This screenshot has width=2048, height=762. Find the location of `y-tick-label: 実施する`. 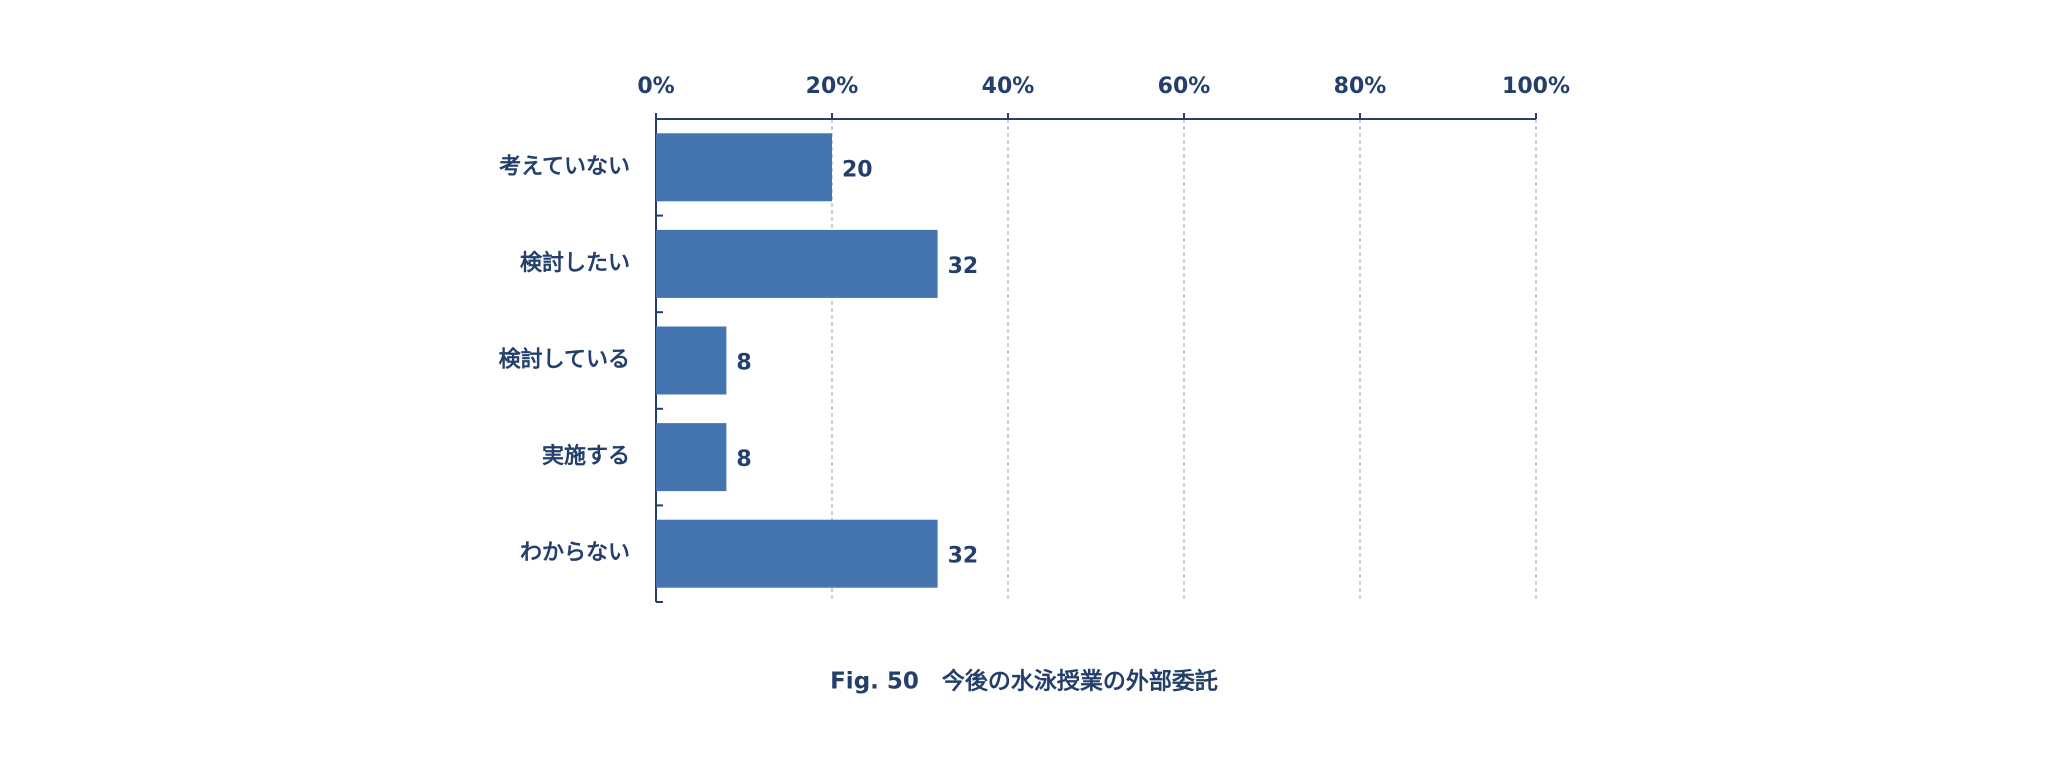

y-tick-label: 実施する is located at coordinates (586, 456).